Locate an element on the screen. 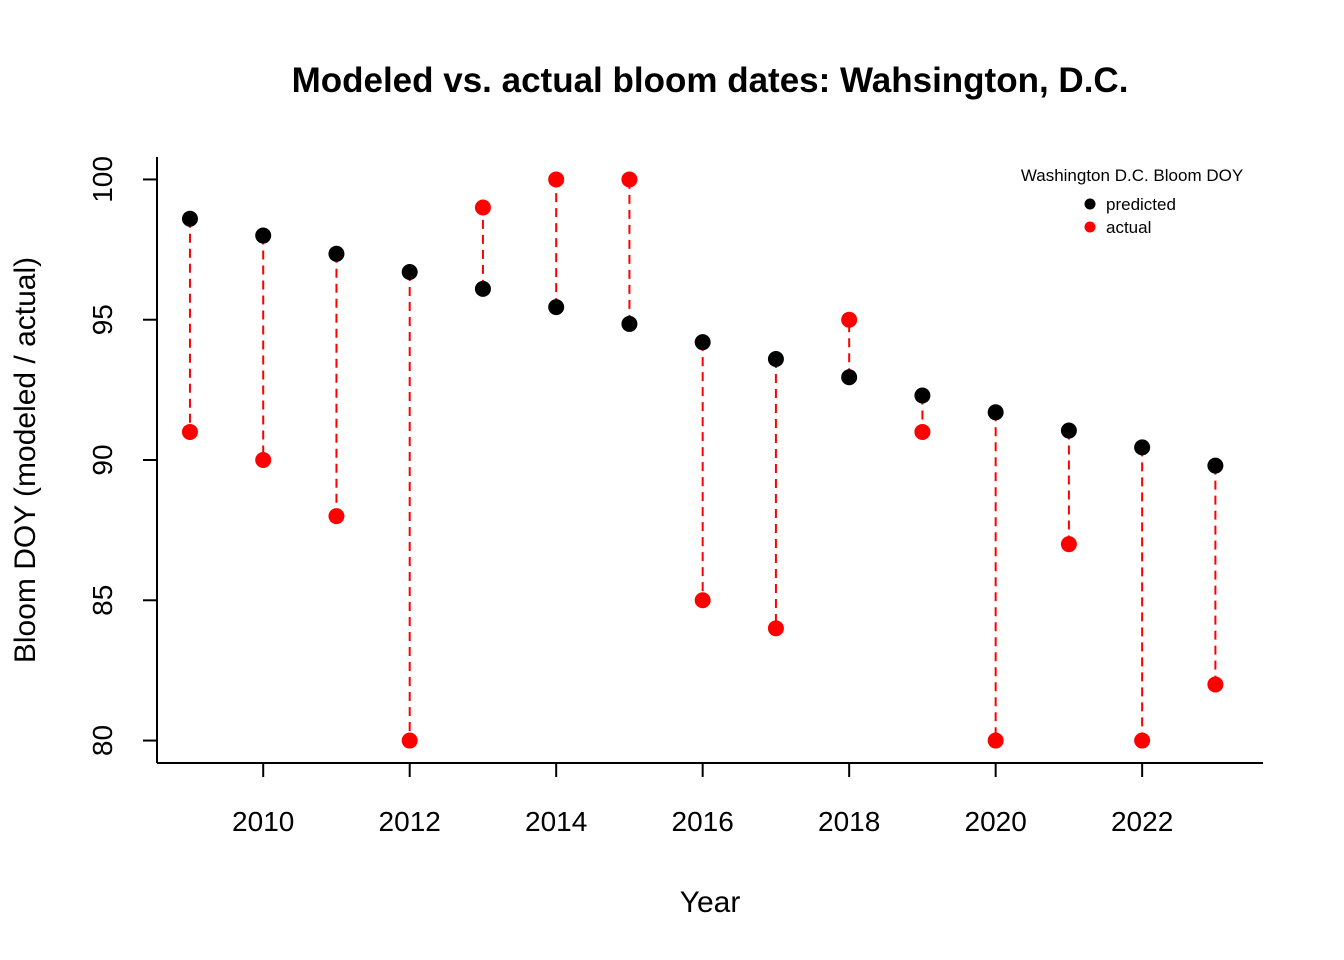 This screenshot has width=1344, height=960. x-tick-label: 2010 is located at coordinates (263, 821).